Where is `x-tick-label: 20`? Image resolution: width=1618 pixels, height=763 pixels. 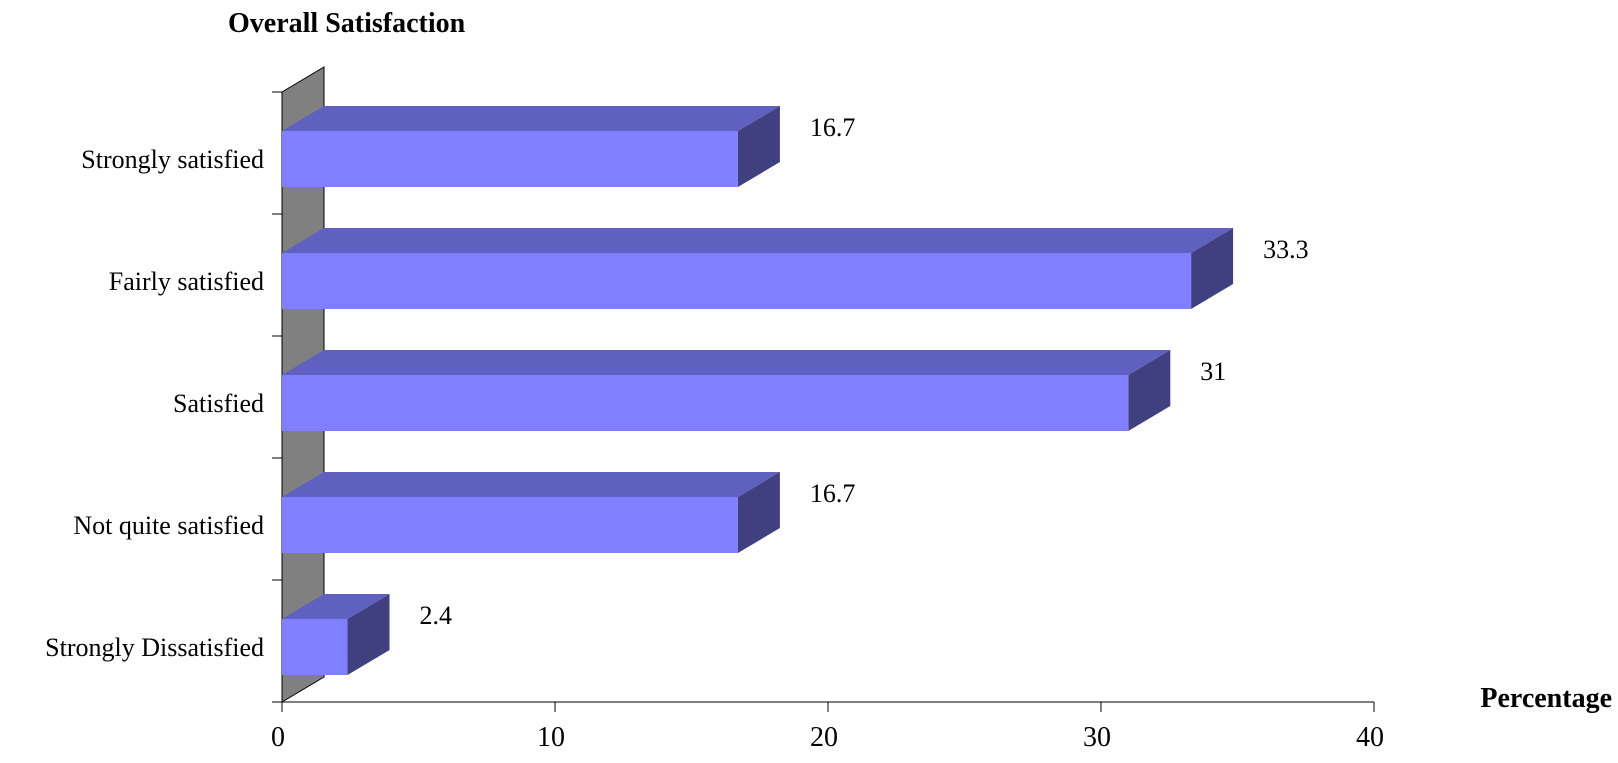 x-tick-label: 20 is located at coordinates (824, 737).